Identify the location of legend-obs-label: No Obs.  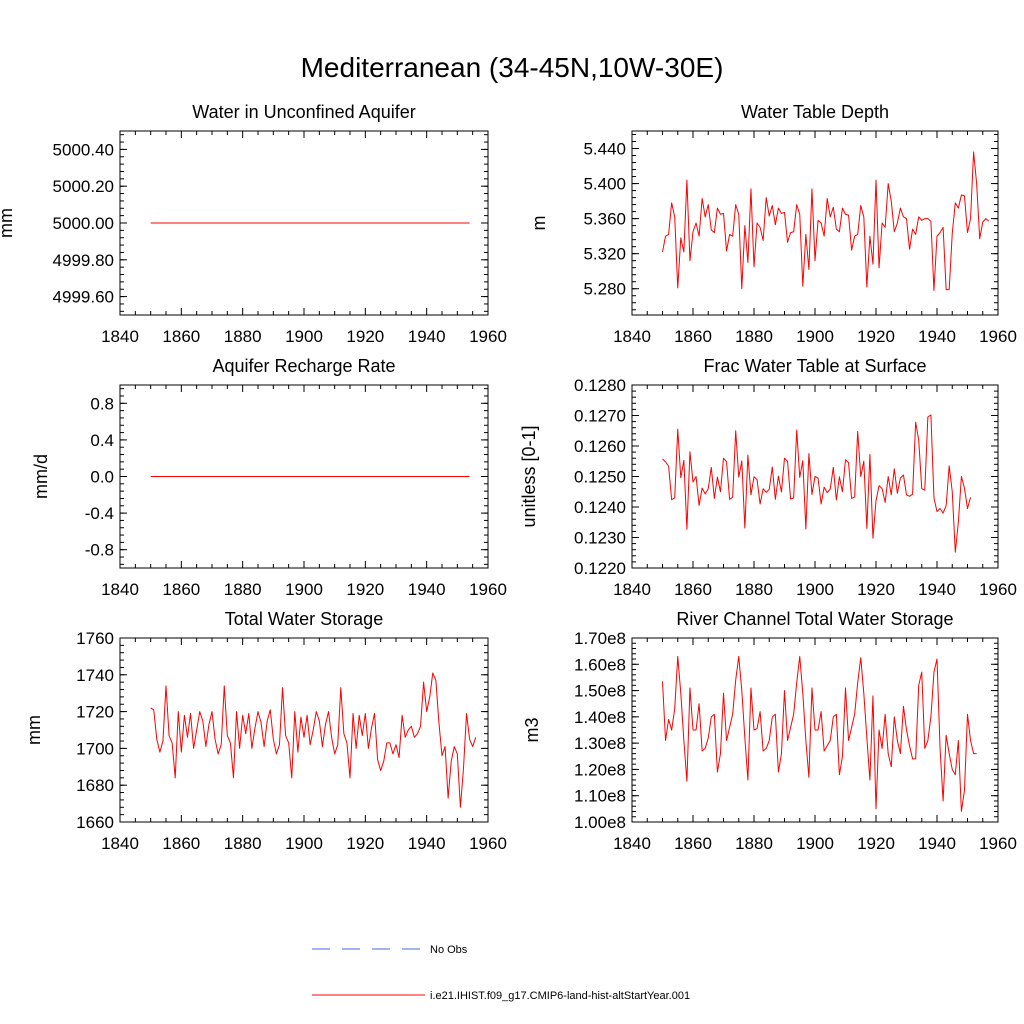
(449, 950).